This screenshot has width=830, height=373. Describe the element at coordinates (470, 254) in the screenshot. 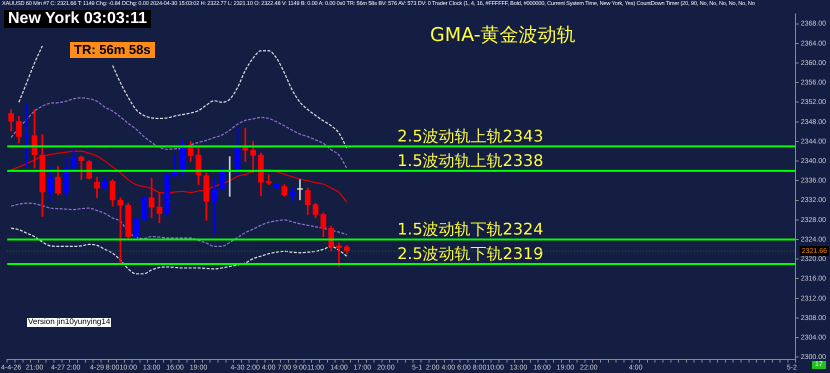

I see `ref-line-label: 2.5波动轨下轨2319` at that location.